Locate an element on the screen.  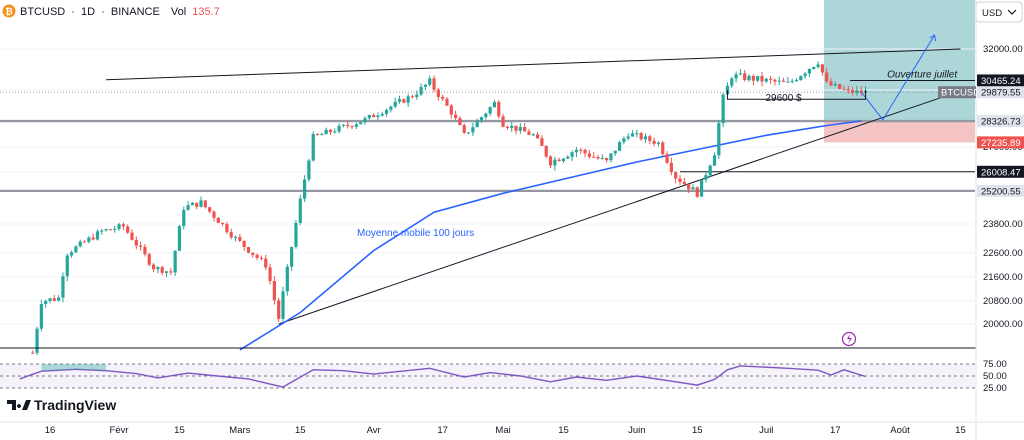
current-price-tag-bg is located at coordinates (1000, 92).